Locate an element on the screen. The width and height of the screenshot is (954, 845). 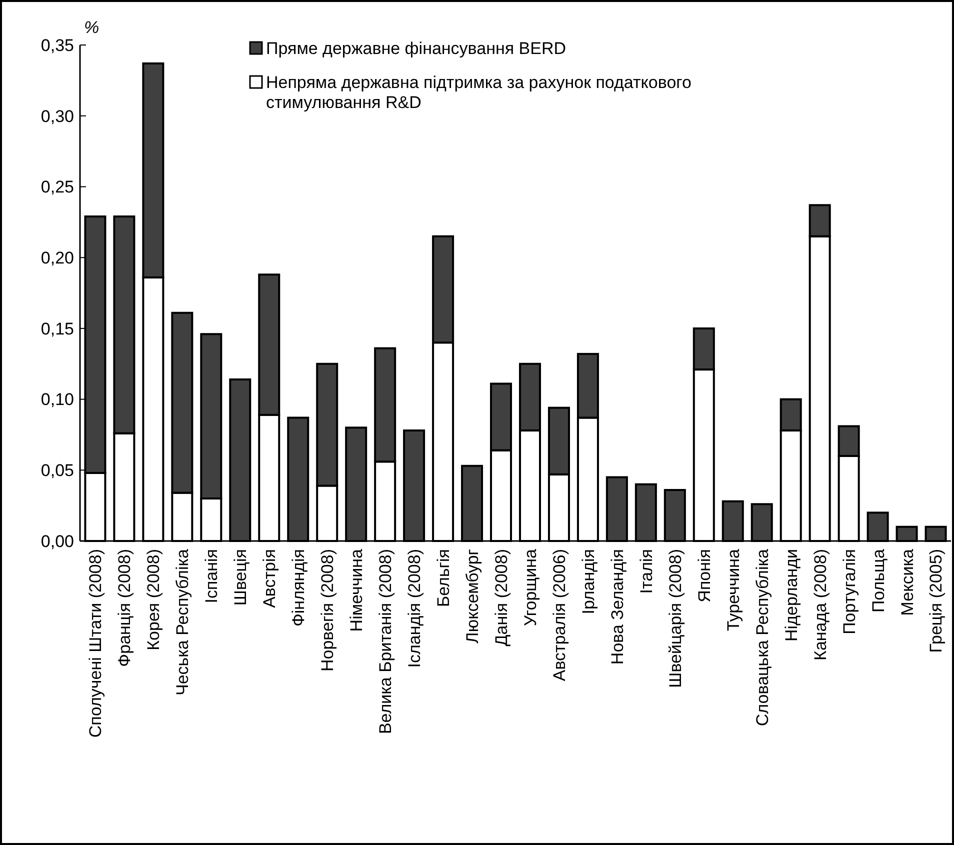
x-tick-label: Ісландія (2008) is located at coordinates (414, 608).